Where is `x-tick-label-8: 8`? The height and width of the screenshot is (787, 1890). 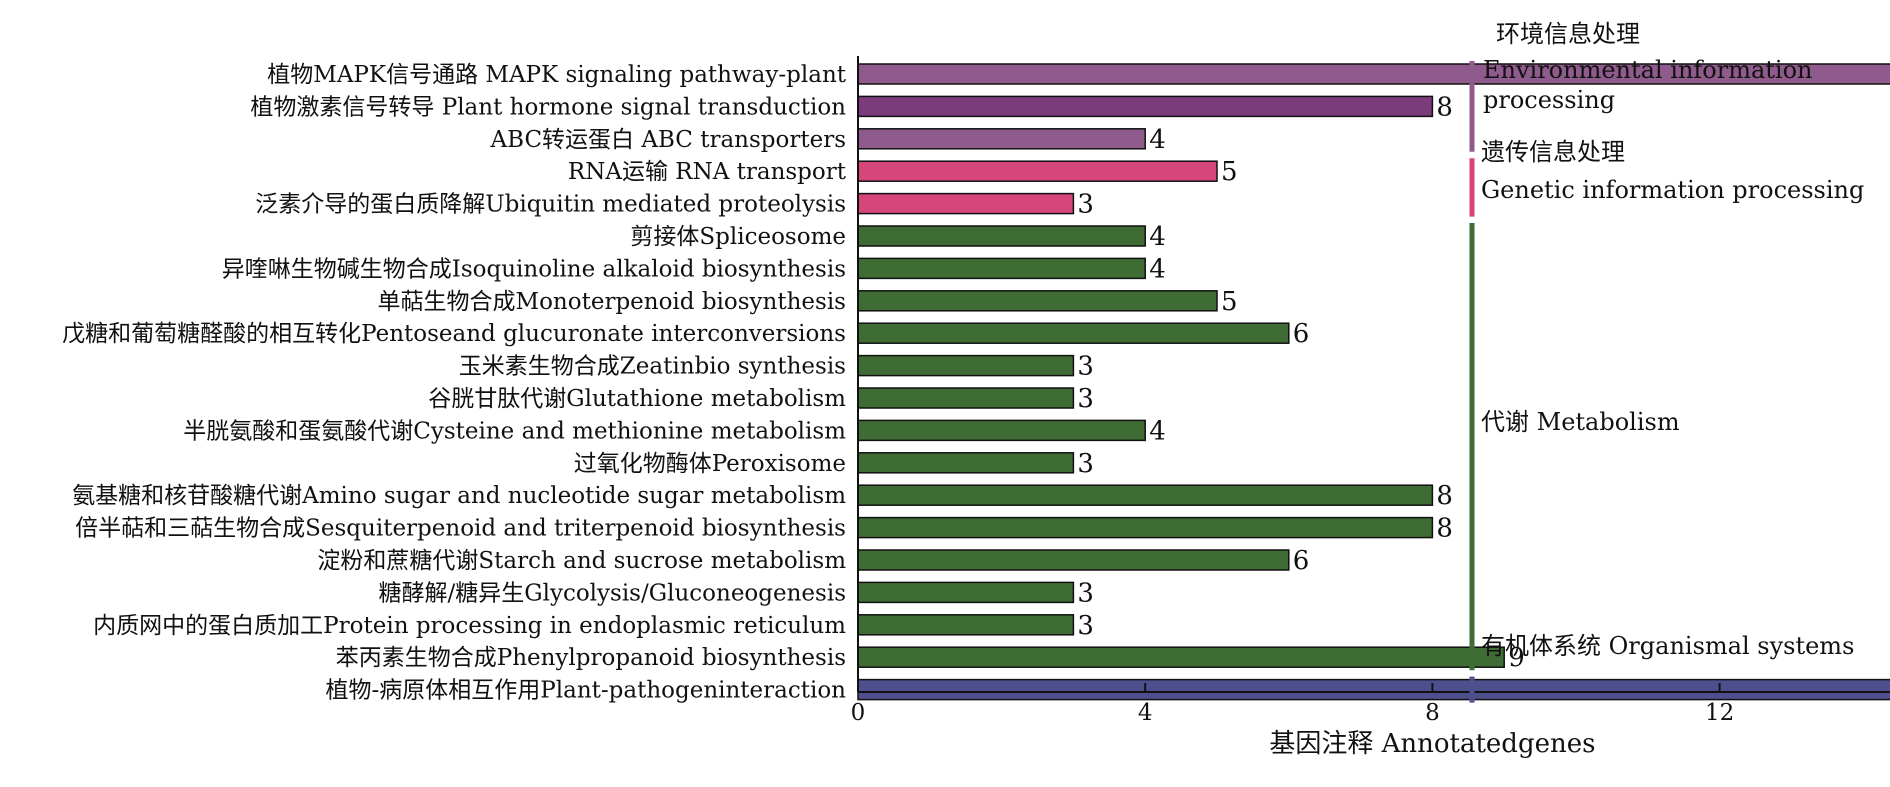
x-tick-label-8: 8 is located at coordinates (1432, 713).